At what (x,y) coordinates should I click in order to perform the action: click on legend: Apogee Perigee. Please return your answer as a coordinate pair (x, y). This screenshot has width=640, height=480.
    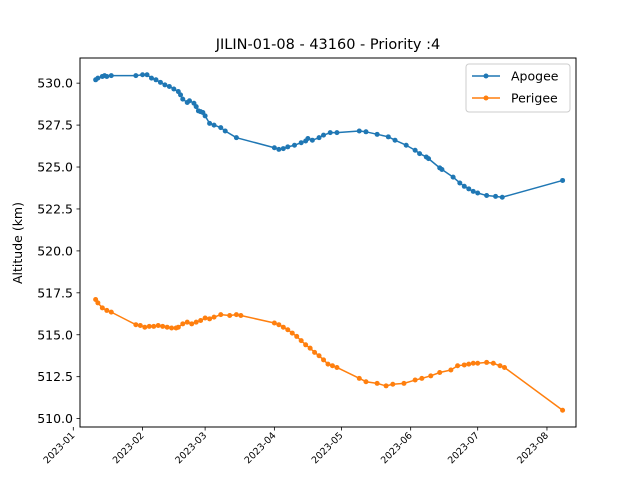
    Looking at the image, I should click on (518, 88).